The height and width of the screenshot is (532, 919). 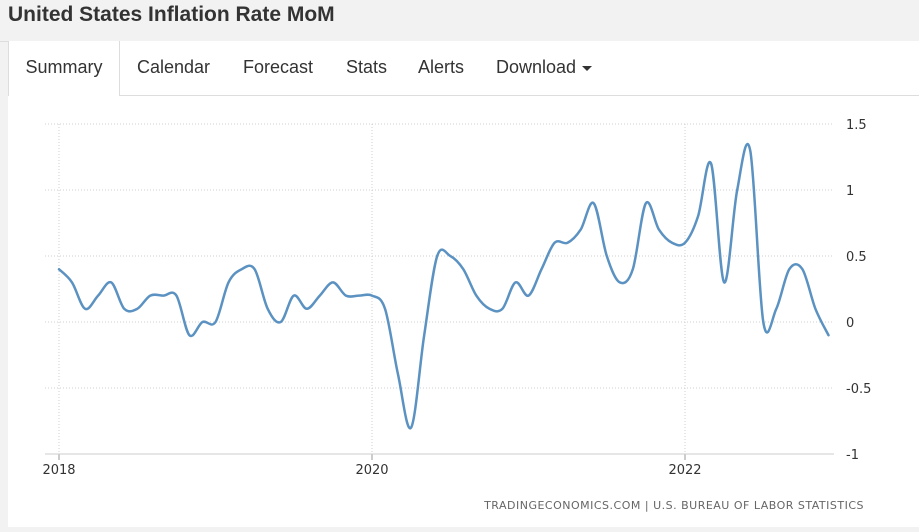 I want to click on y-tick-label: 1.5, so click(x=856, y=125).